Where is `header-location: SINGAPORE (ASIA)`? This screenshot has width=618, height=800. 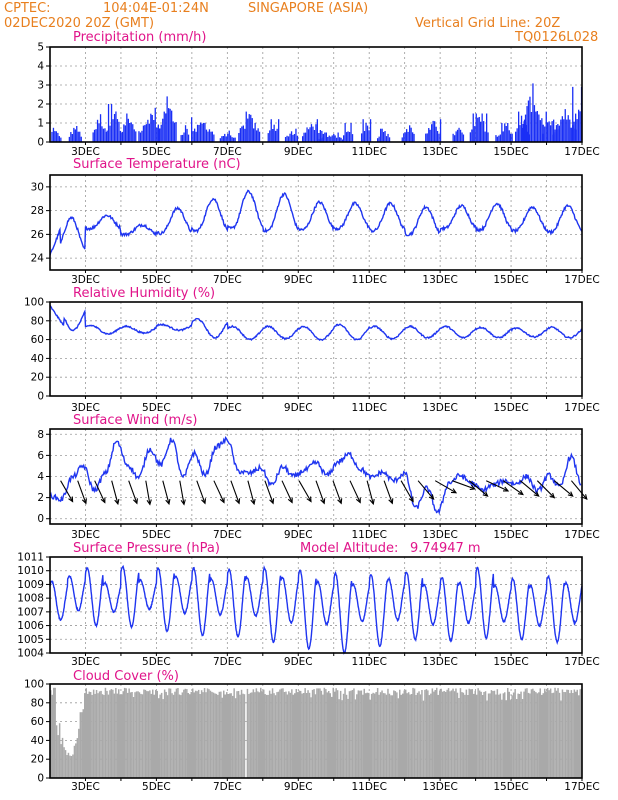
header-location: SINGAPORE (ASIA) is located at coordinates (308, 8).